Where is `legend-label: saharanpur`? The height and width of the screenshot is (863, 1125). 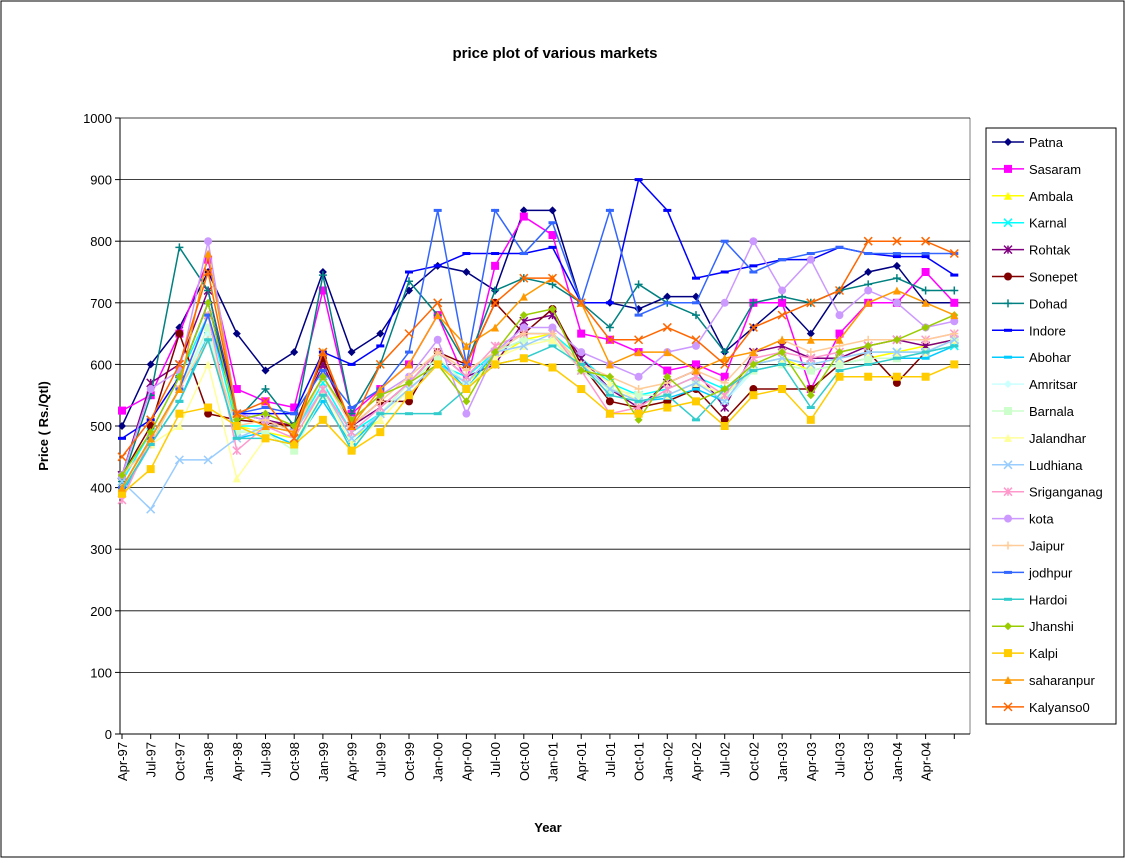
legend-label: saharanpur is located at coordinates (1062, 680).